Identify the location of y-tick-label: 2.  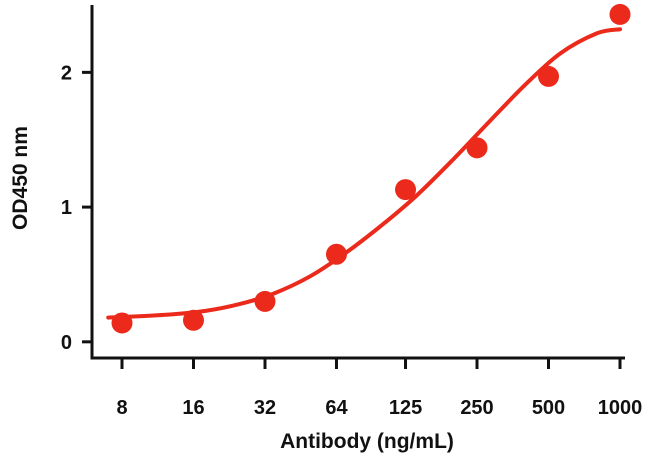
(66, 73).